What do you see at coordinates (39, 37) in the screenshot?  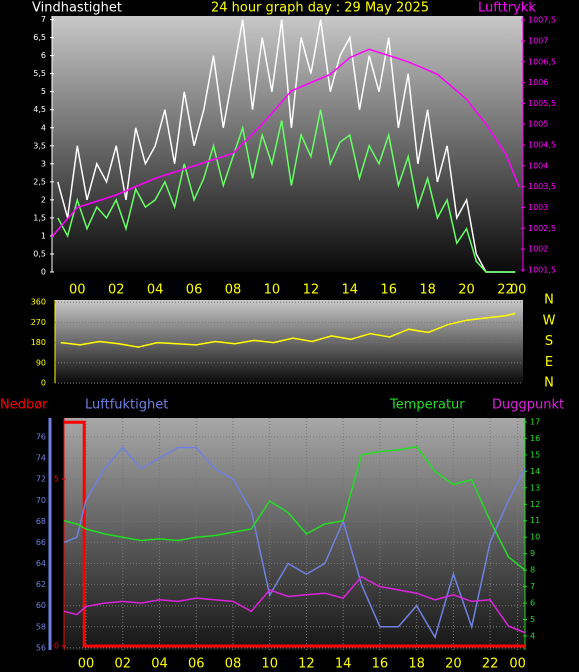 I see `y-tick-label: 6,5` at bounding box center [39, 37].